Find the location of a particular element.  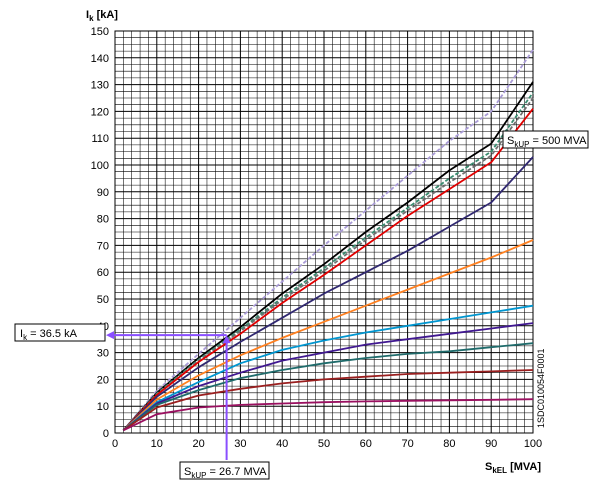

x-tick-label: 90 is located at coordinates (491, 444).